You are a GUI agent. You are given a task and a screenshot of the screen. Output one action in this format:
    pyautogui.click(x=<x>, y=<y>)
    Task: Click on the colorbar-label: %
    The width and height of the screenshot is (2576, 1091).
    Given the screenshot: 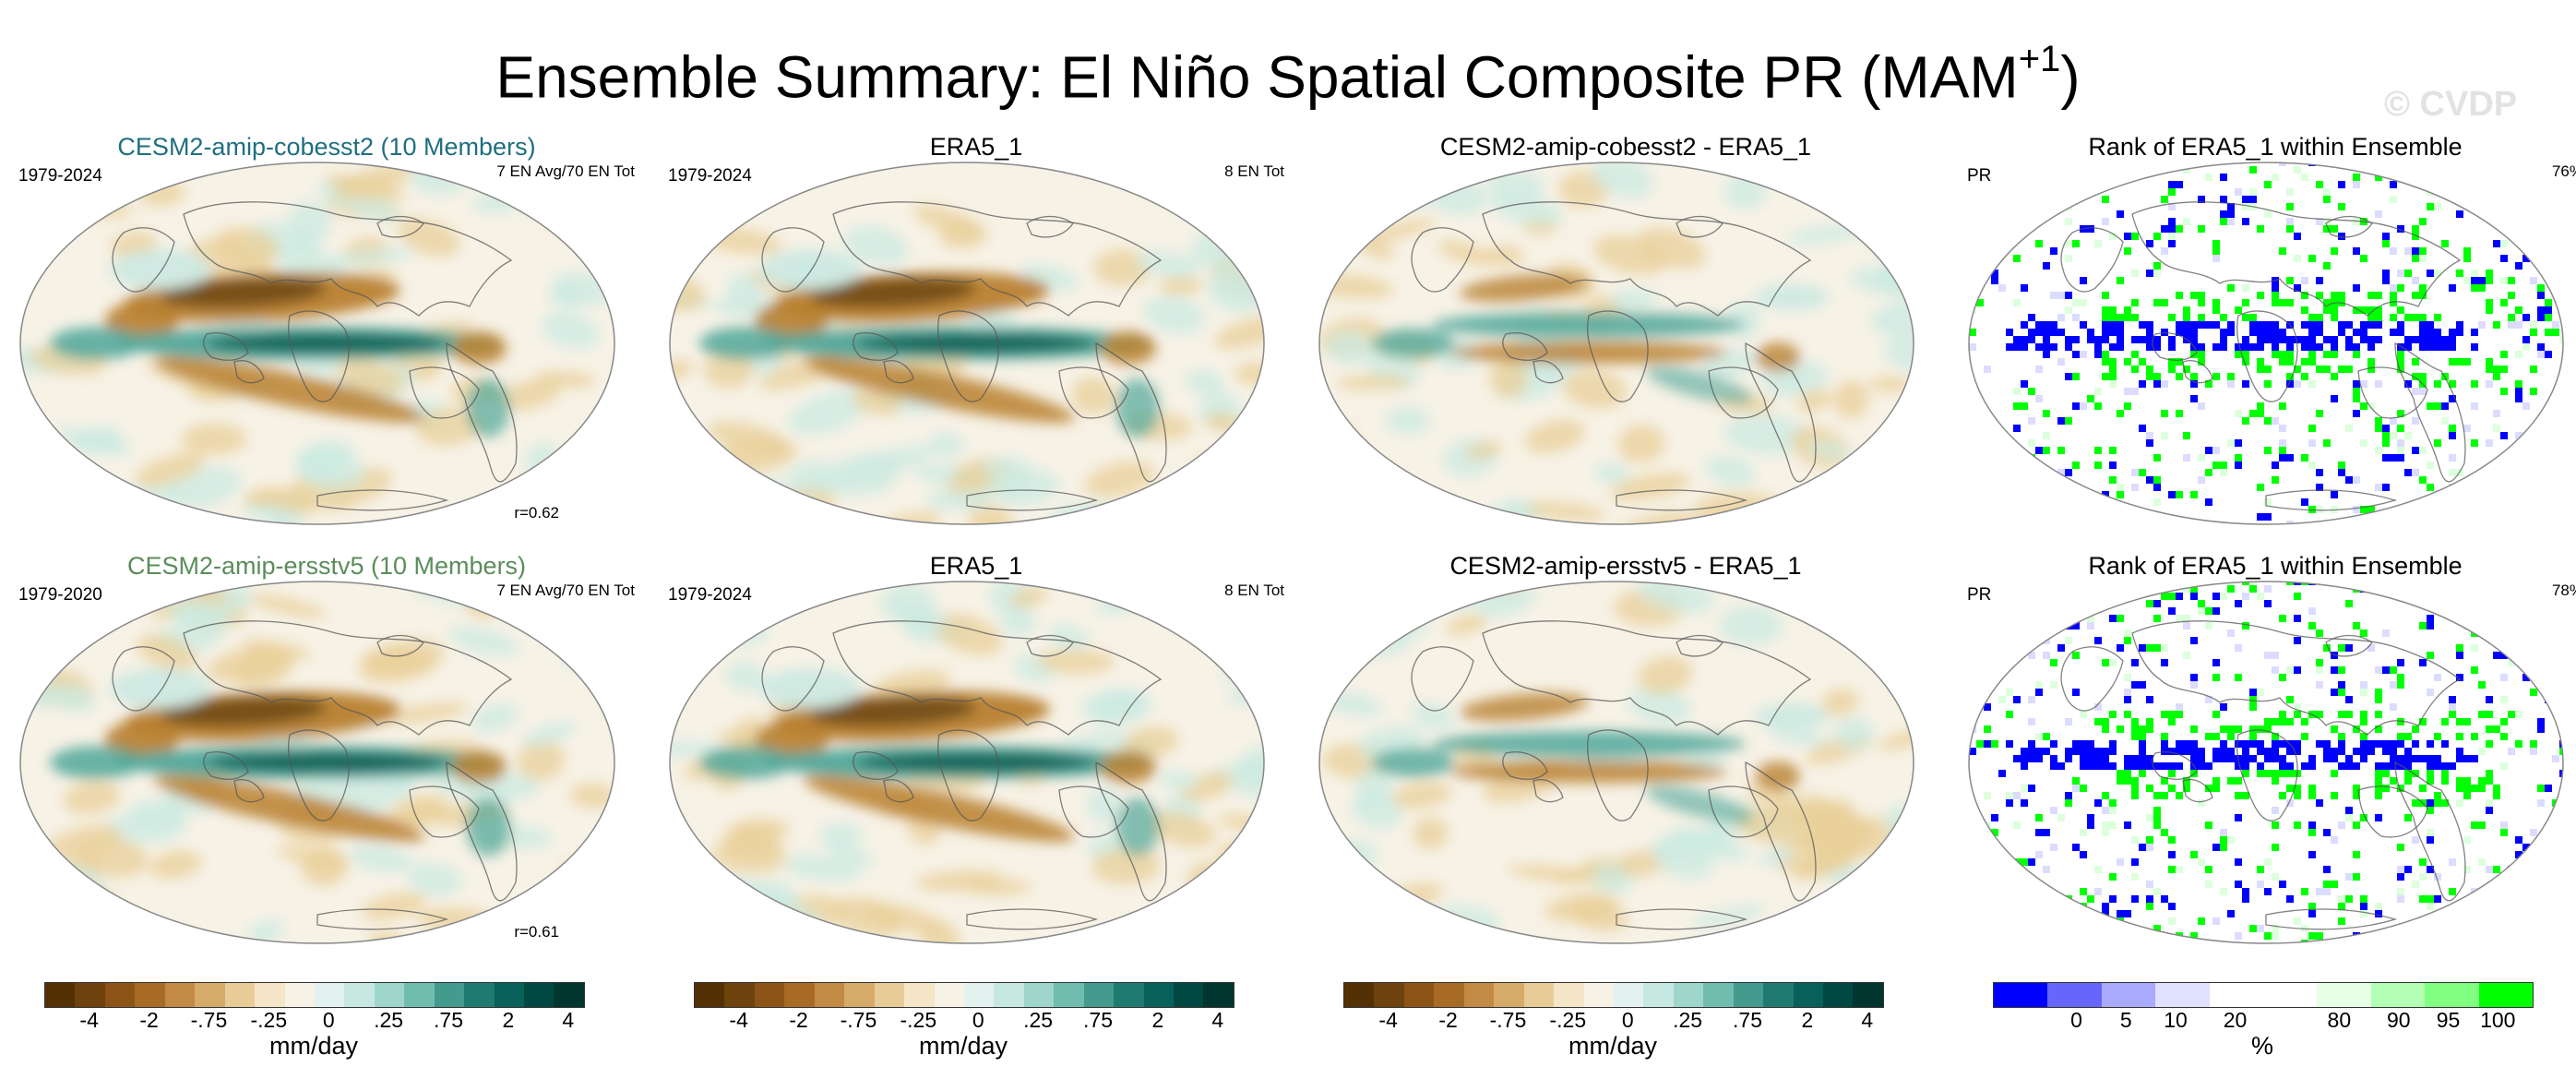 What is the action you would take?
    pyautogui.click(x=2261, y=1046)
    